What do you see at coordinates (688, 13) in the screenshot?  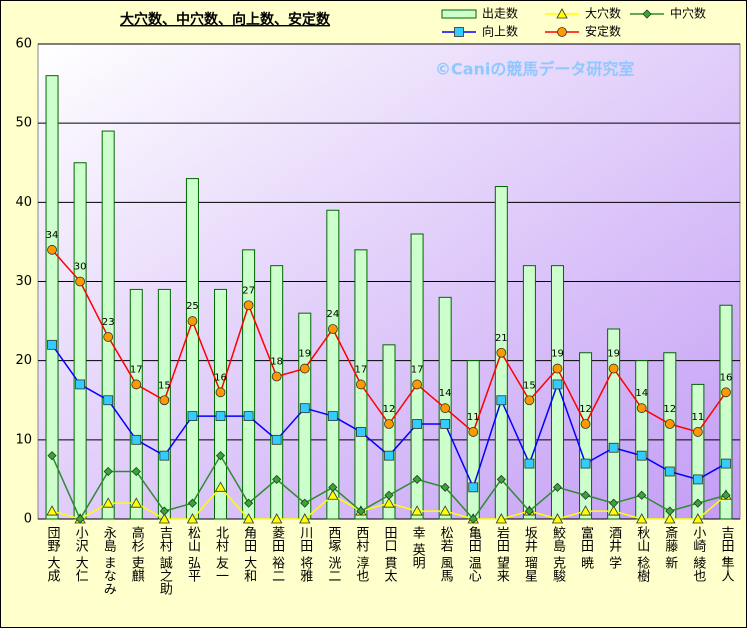 I see `legend-label: 中穴数` at bounding box center [688, 13].